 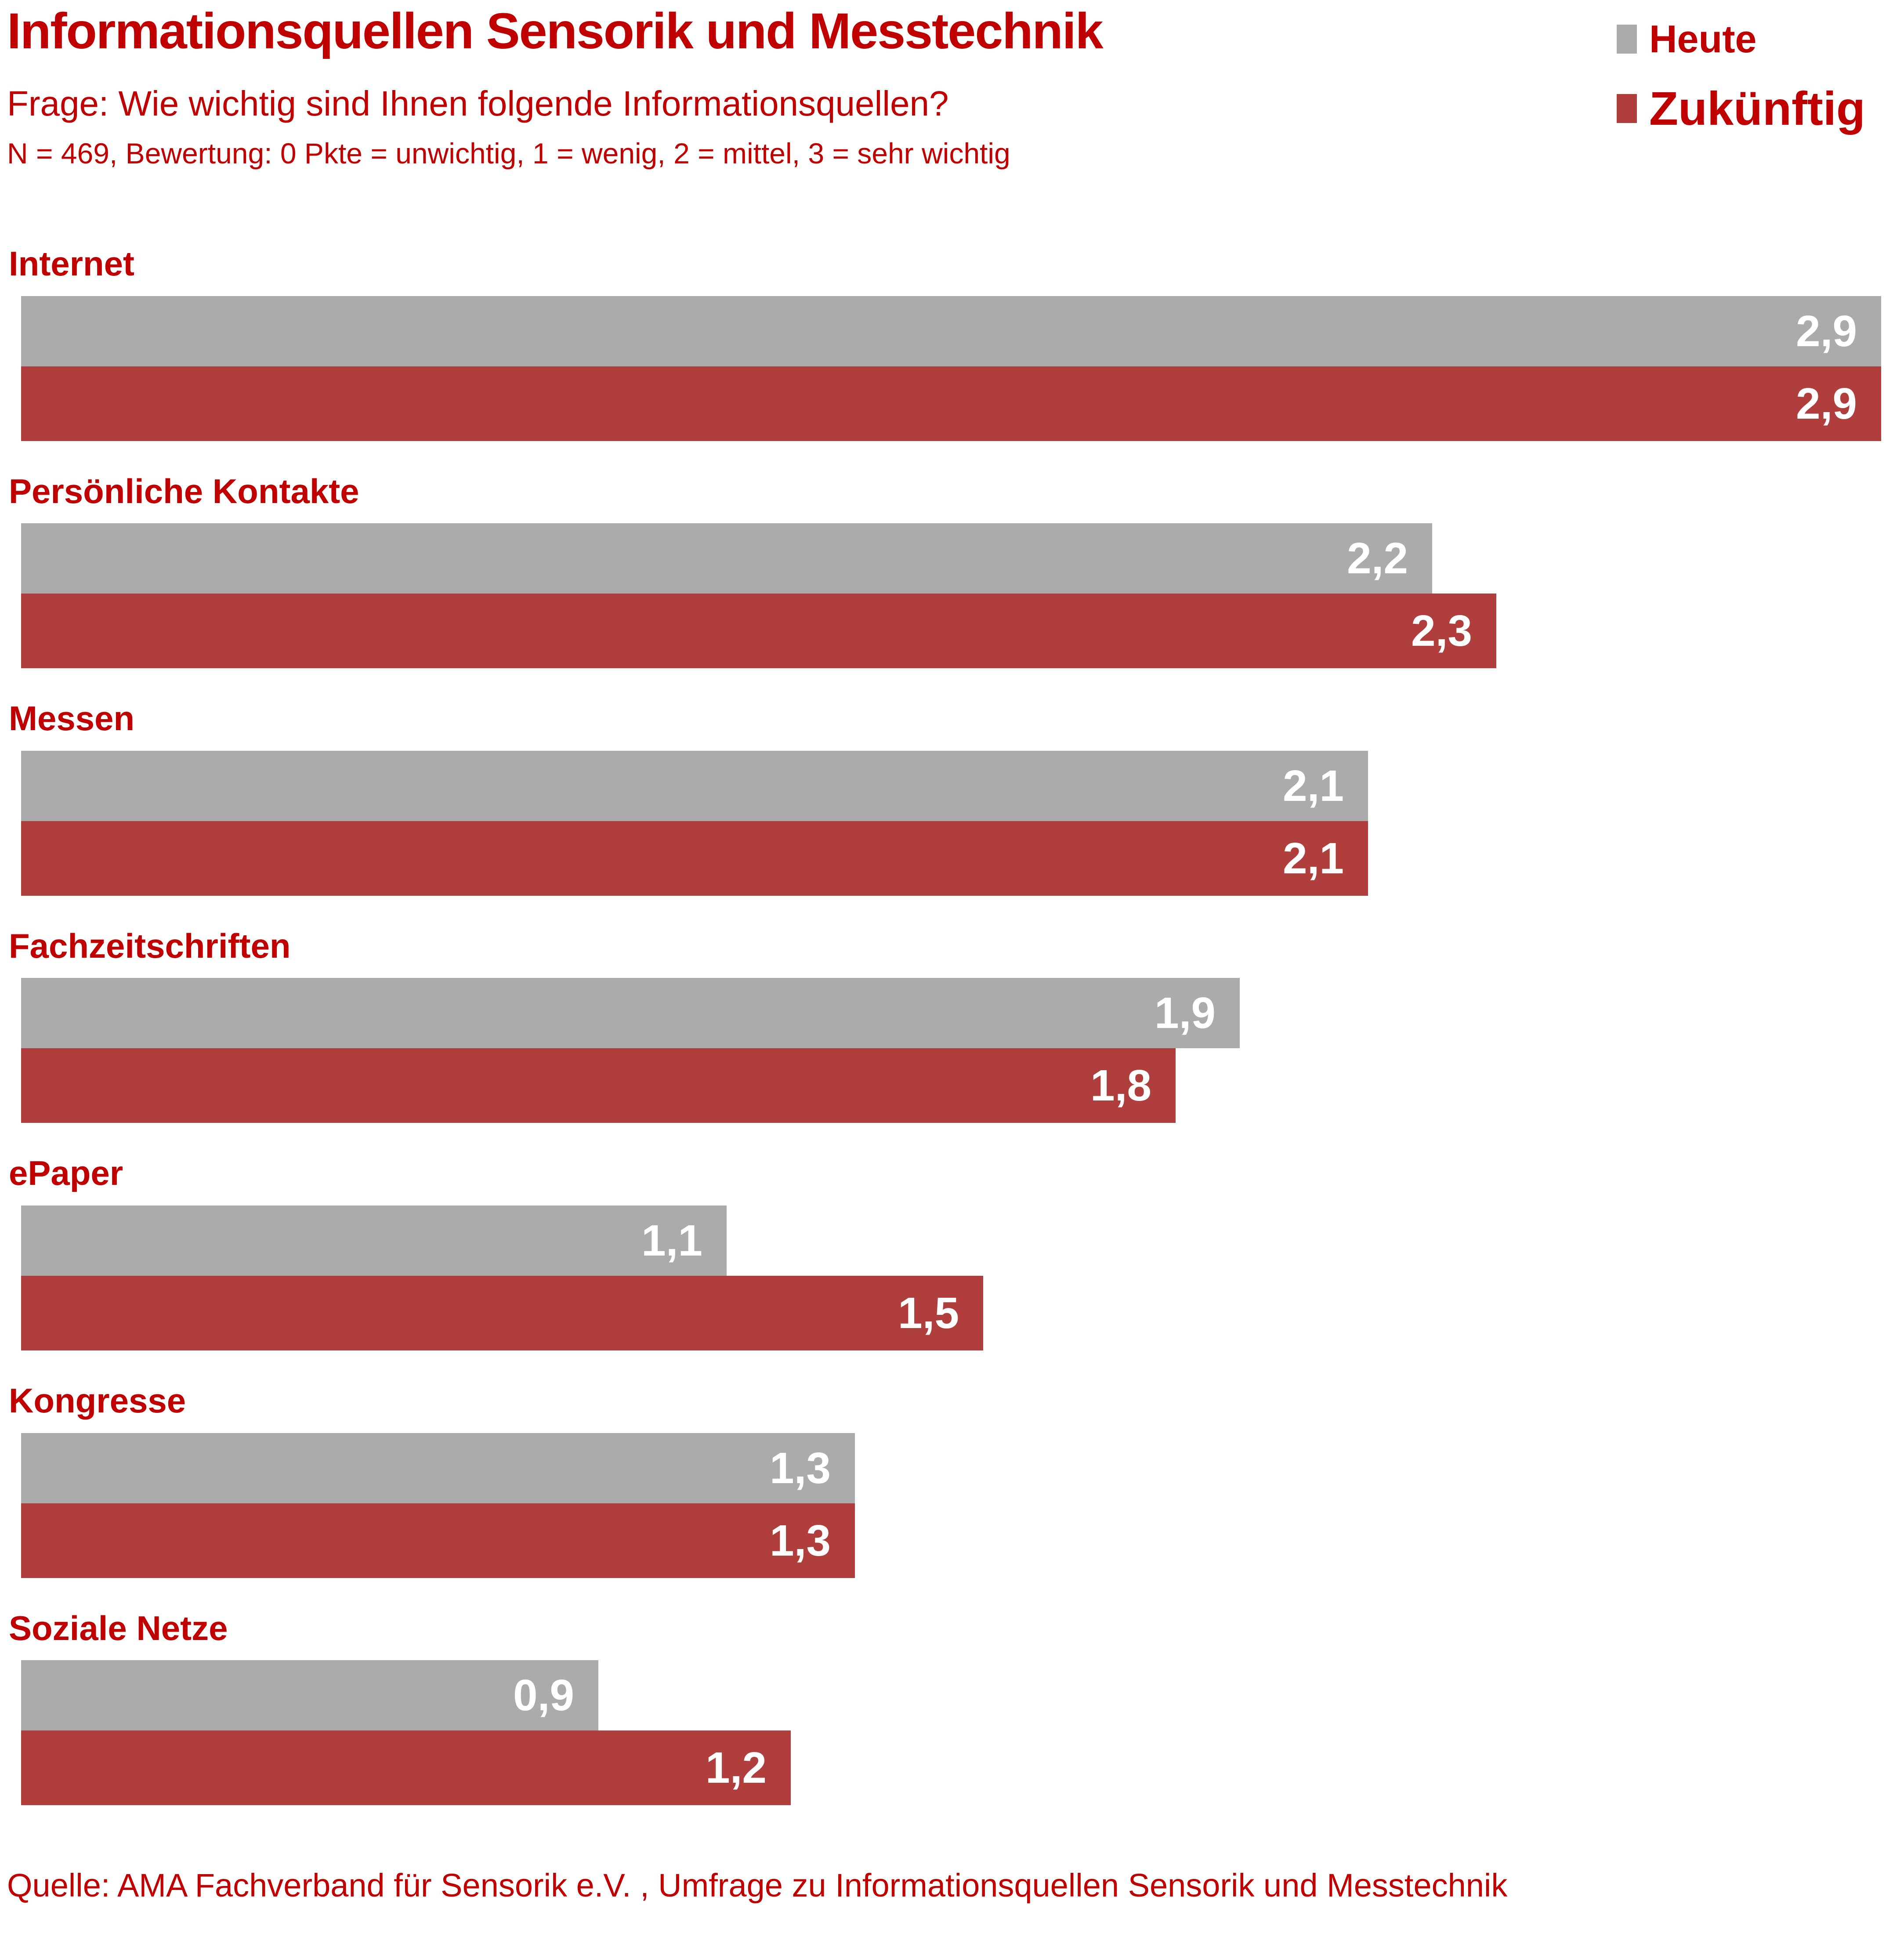 I want to click on value-label: 1,1, so click(x=671, y=1240).